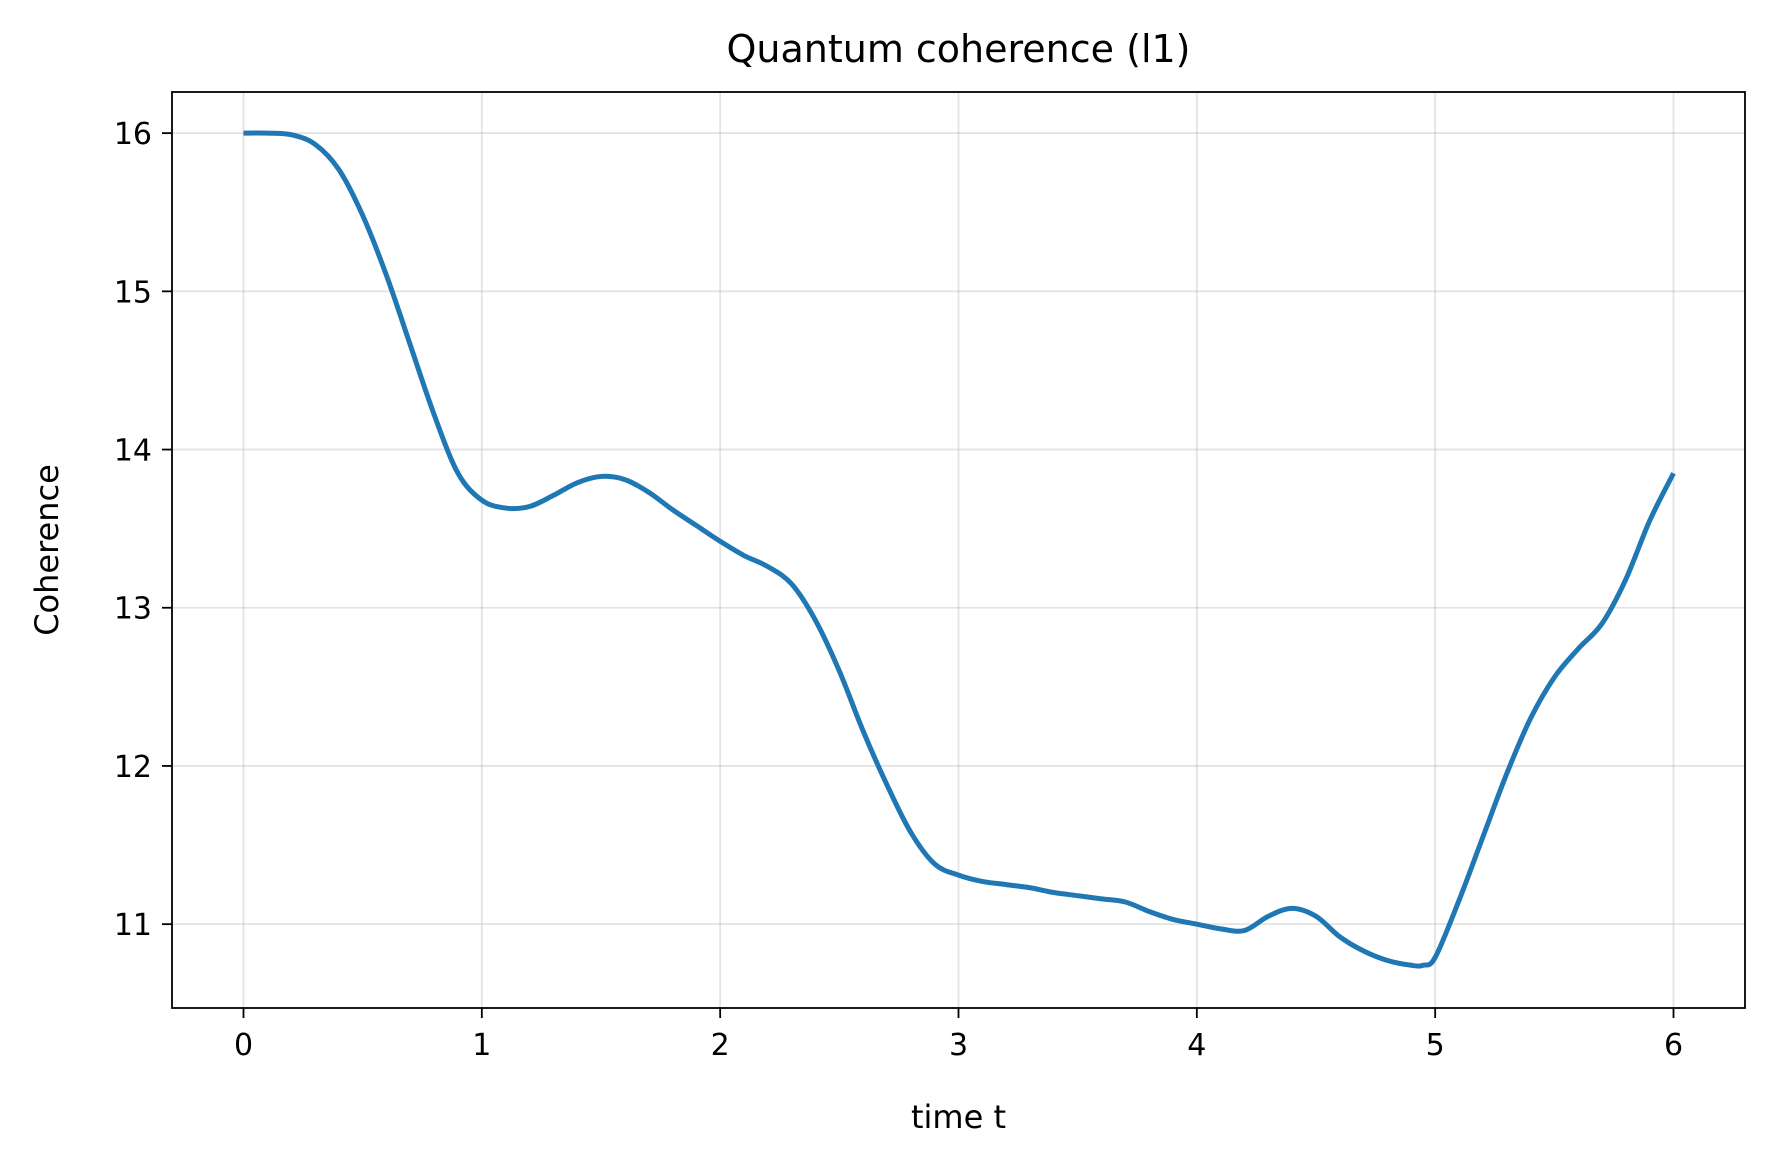 This screenshot has height=1166, width=1769. Describe the element at coordinates (133, 134) in the screenshot. I see `y-tick-label: 16` at that location.